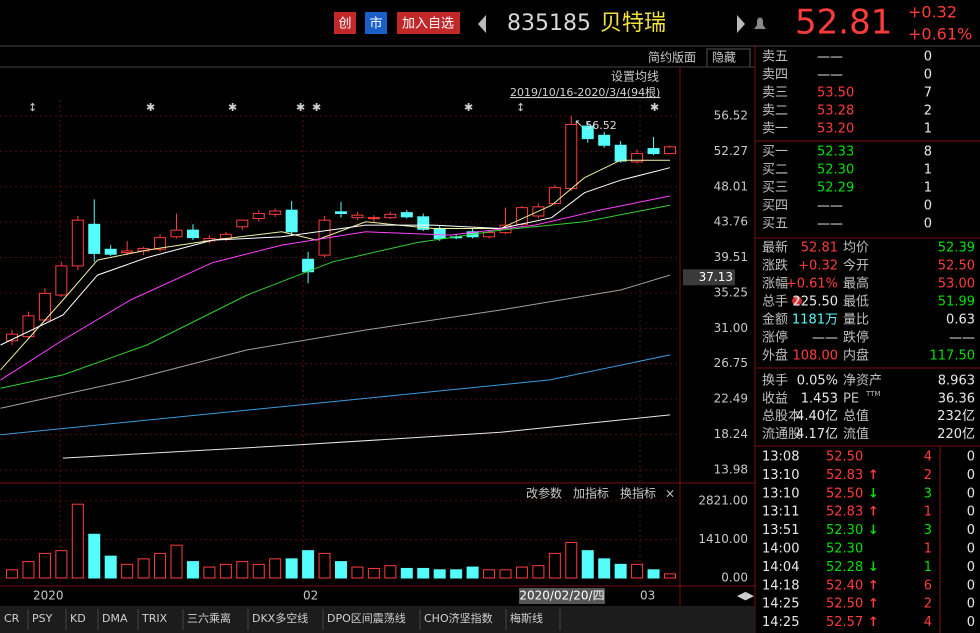 The width and height of the screenshot is (980, 633). Describe the element at coordinates (670, 494) in the screenshot. I see `volume-tool: ×` at that location.